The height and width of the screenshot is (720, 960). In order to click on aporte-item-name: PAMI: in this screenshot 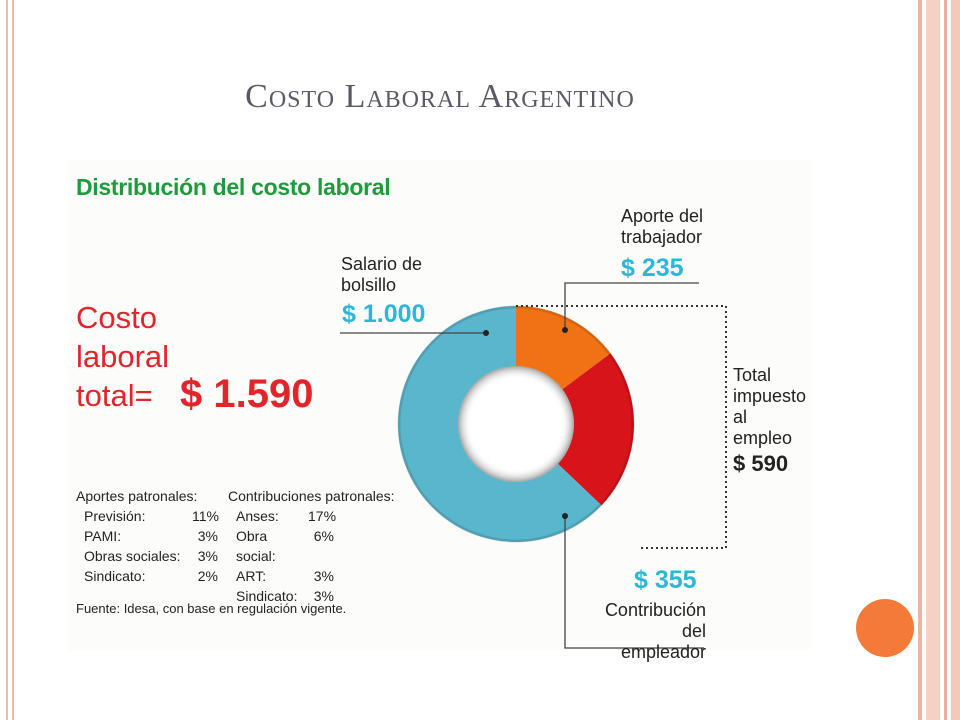, I will do `click(103, 536)`.